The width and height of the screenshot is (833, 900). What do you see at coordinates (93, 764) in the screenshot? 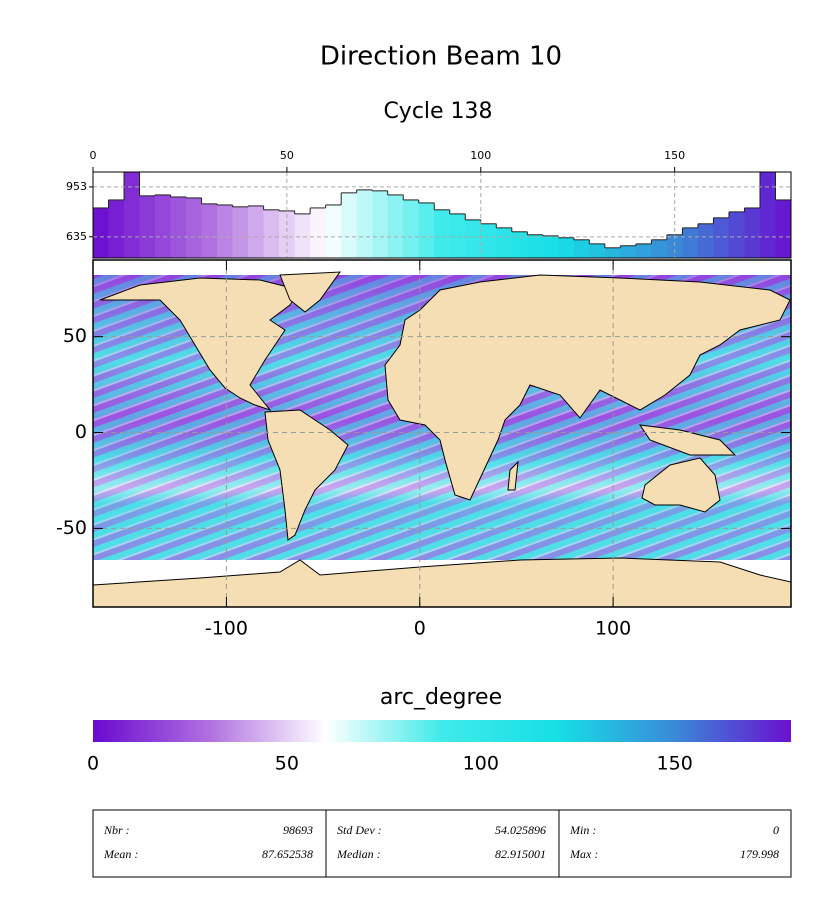
I see `colorbar-tick-label: 0` at bounding box center [93, 764].